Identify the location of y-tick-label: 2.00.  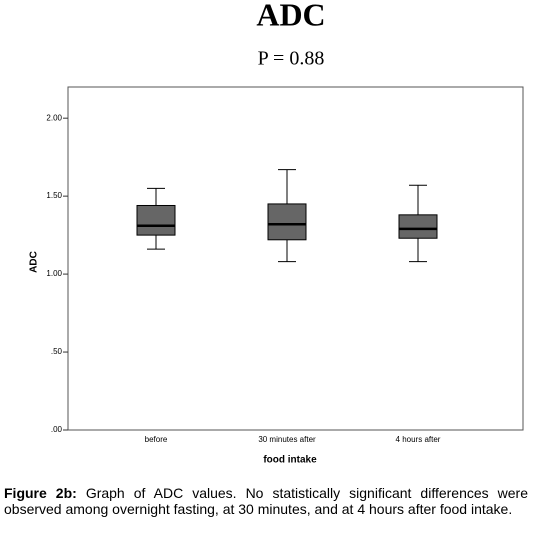
(54, 117).